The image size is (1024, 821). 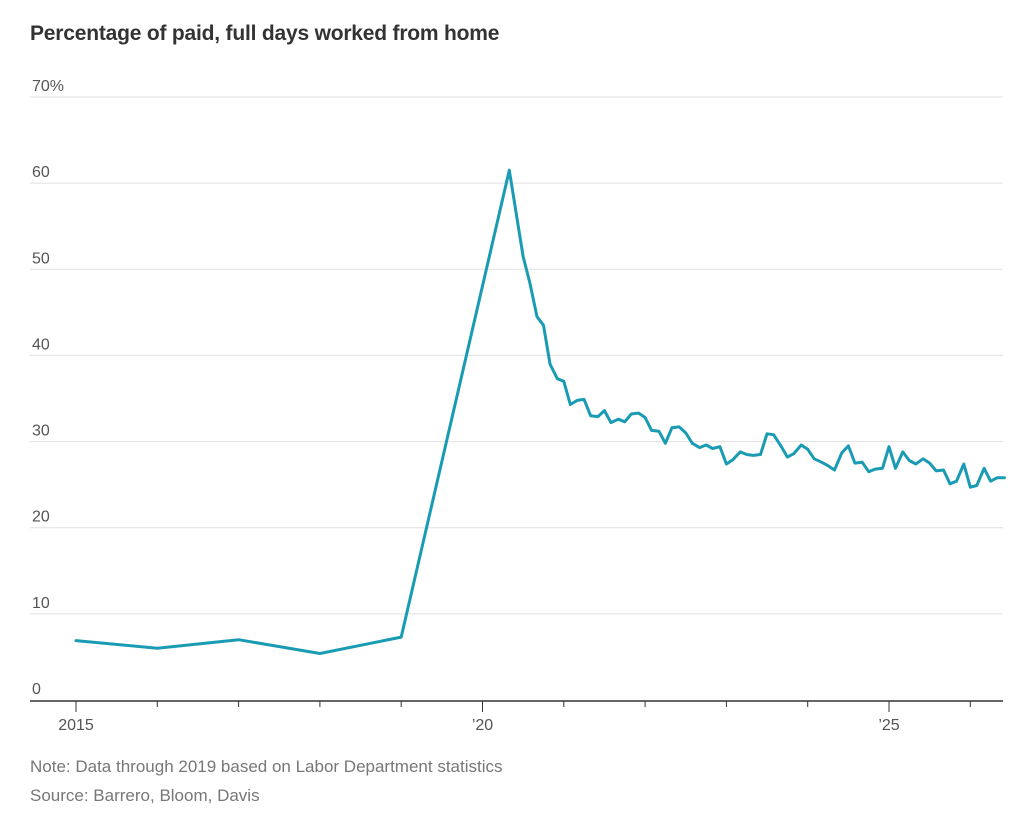 What do you see at coordinates (48, 86) in the screenshot?
I see `y-tick-label: 70%` at bounding box center [48, 86].